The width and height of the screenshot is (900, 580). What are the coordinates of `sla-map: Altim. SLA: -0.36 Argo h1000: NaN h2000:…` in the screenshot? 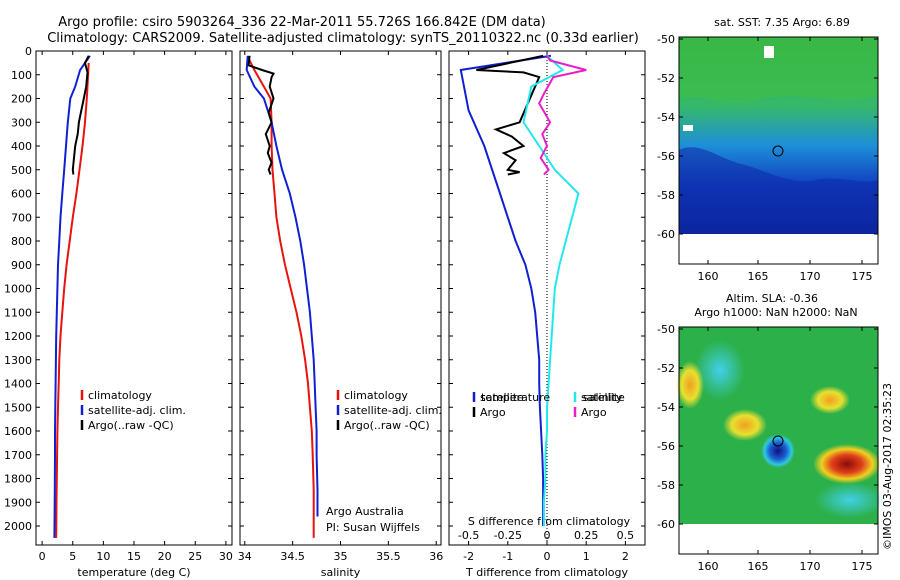 It's located at (771, 432).